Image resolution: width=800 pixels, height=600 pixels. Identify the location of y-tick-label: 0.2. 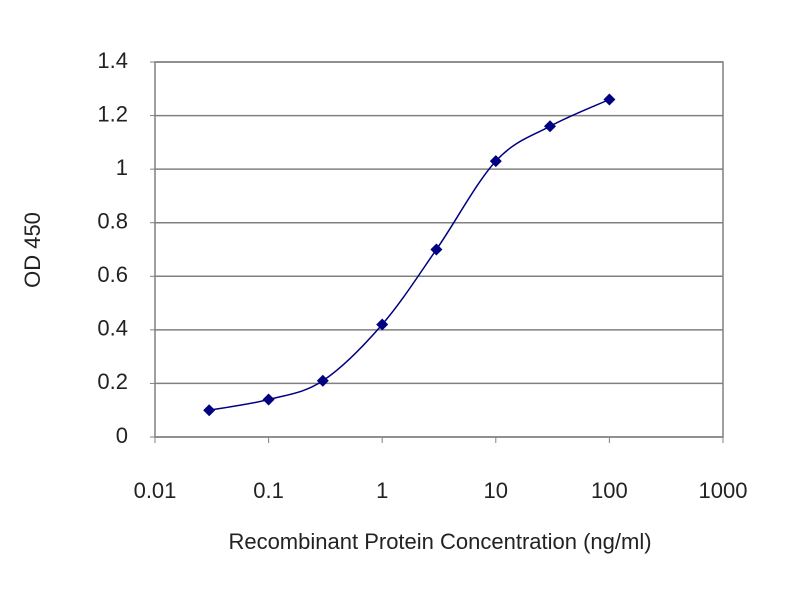
(112, 381).